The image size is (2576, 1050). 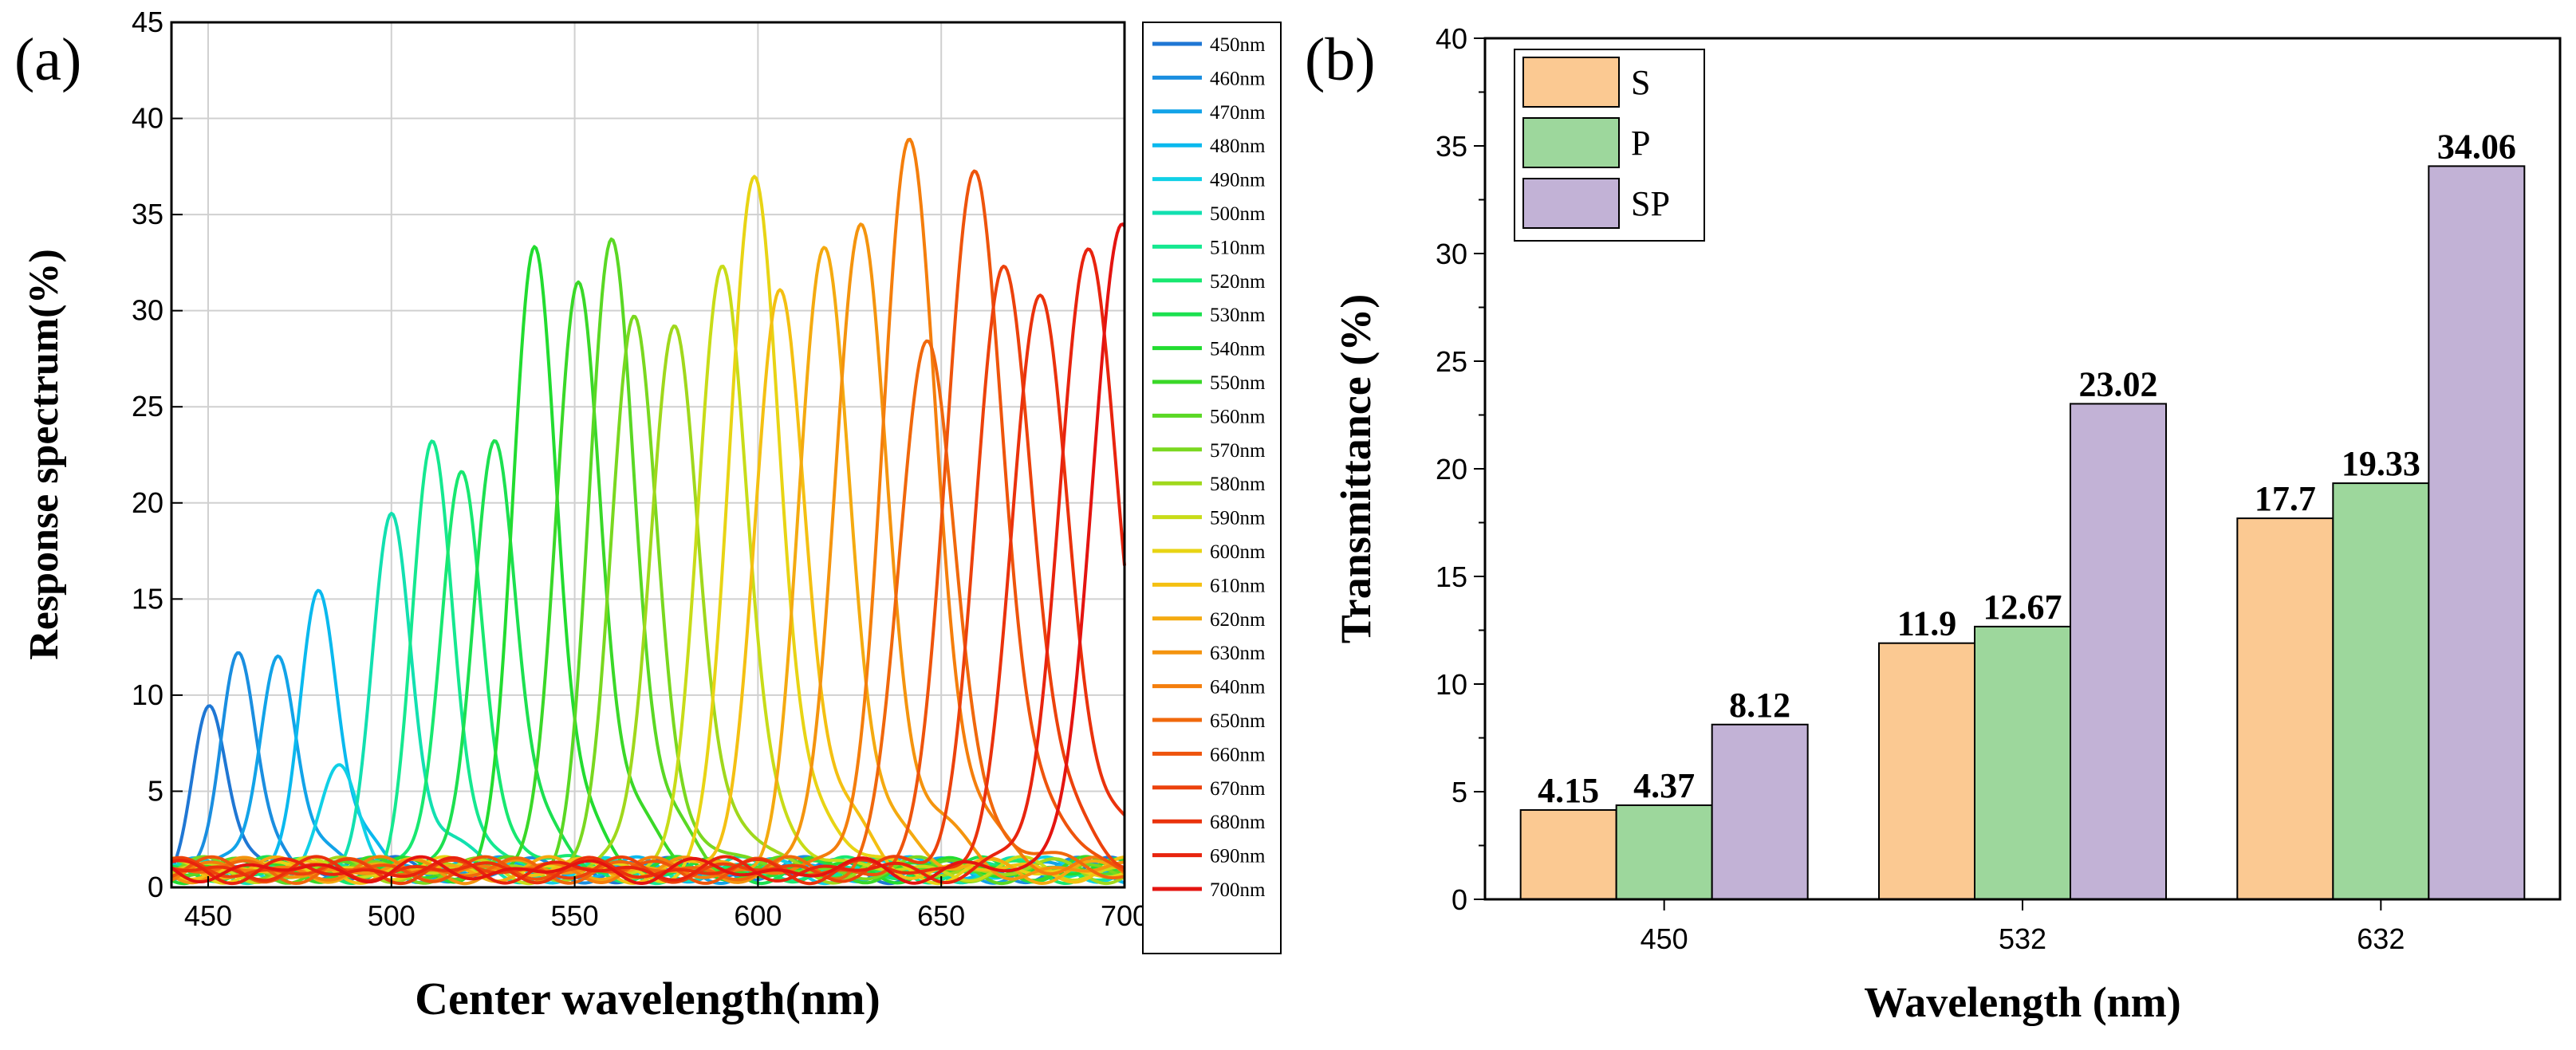 What do you see at coordinates (2476, 146) in the screenshot?
I see `data-label-SP-632: 34.06` at bounding box center [2476, 146].